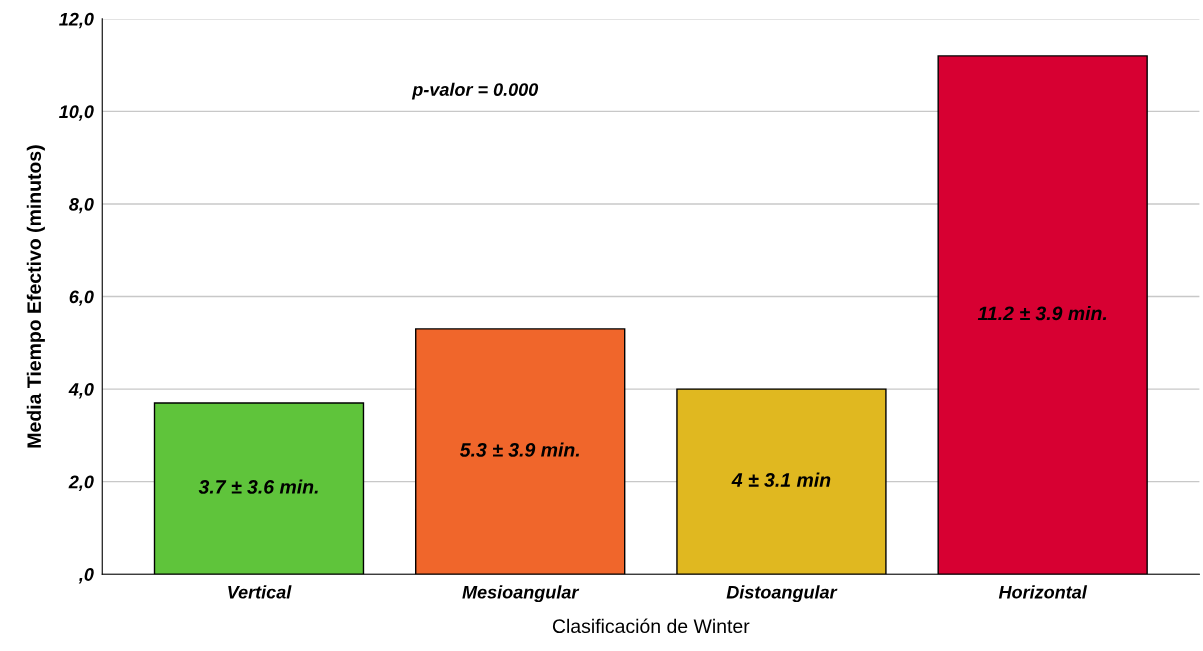  I want to click on y-tick-label: 8,0, so click(81, 205).